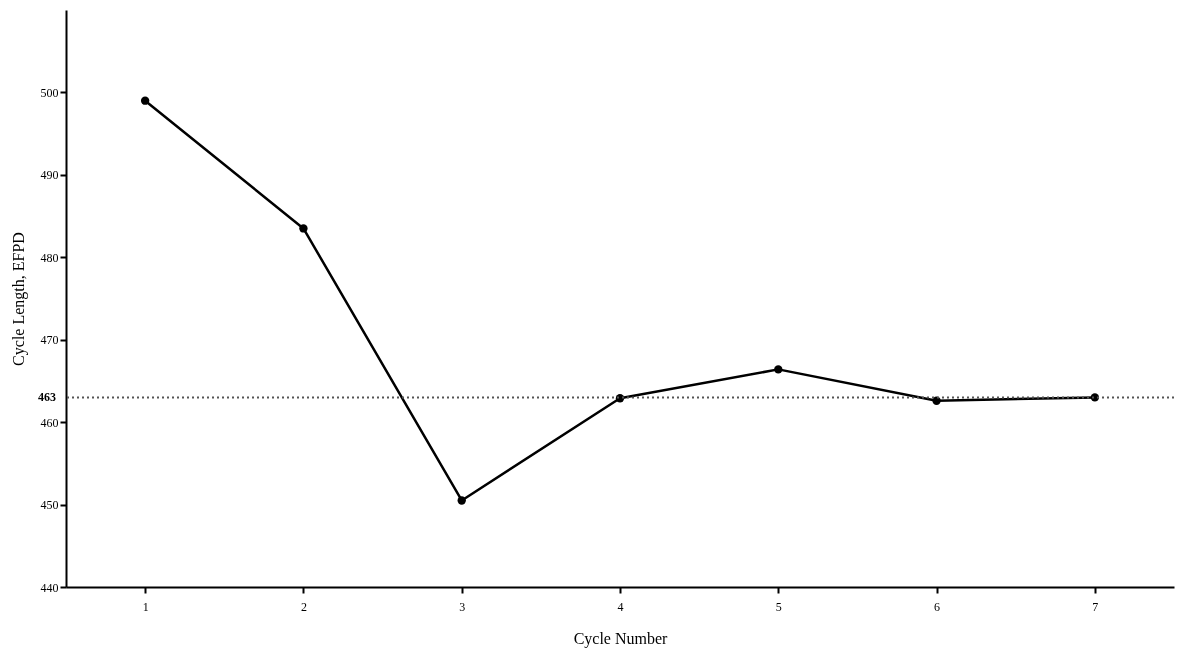 The width and height of the screenshot is (1195, 658). I want to click on y-tick-label: 470, so click(49, 340).